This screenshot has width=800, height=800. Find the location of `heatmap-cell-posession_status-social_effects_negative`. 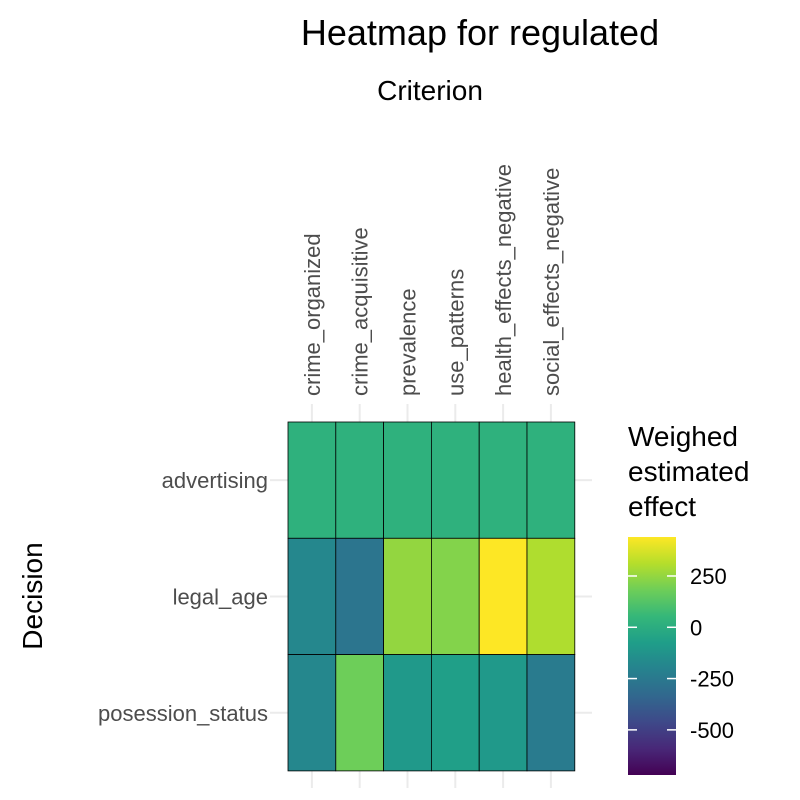

heatmap-cell-posession_status-social_effects_negative is located at coordinates (551, 713).